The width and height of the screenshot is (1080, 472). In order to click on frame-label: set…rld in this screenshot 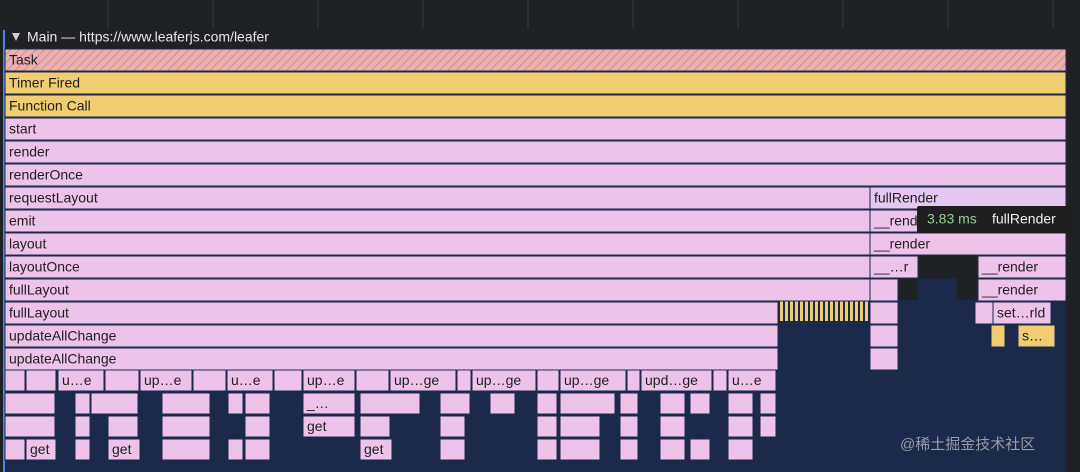, I will do `click(1021, 313)`.